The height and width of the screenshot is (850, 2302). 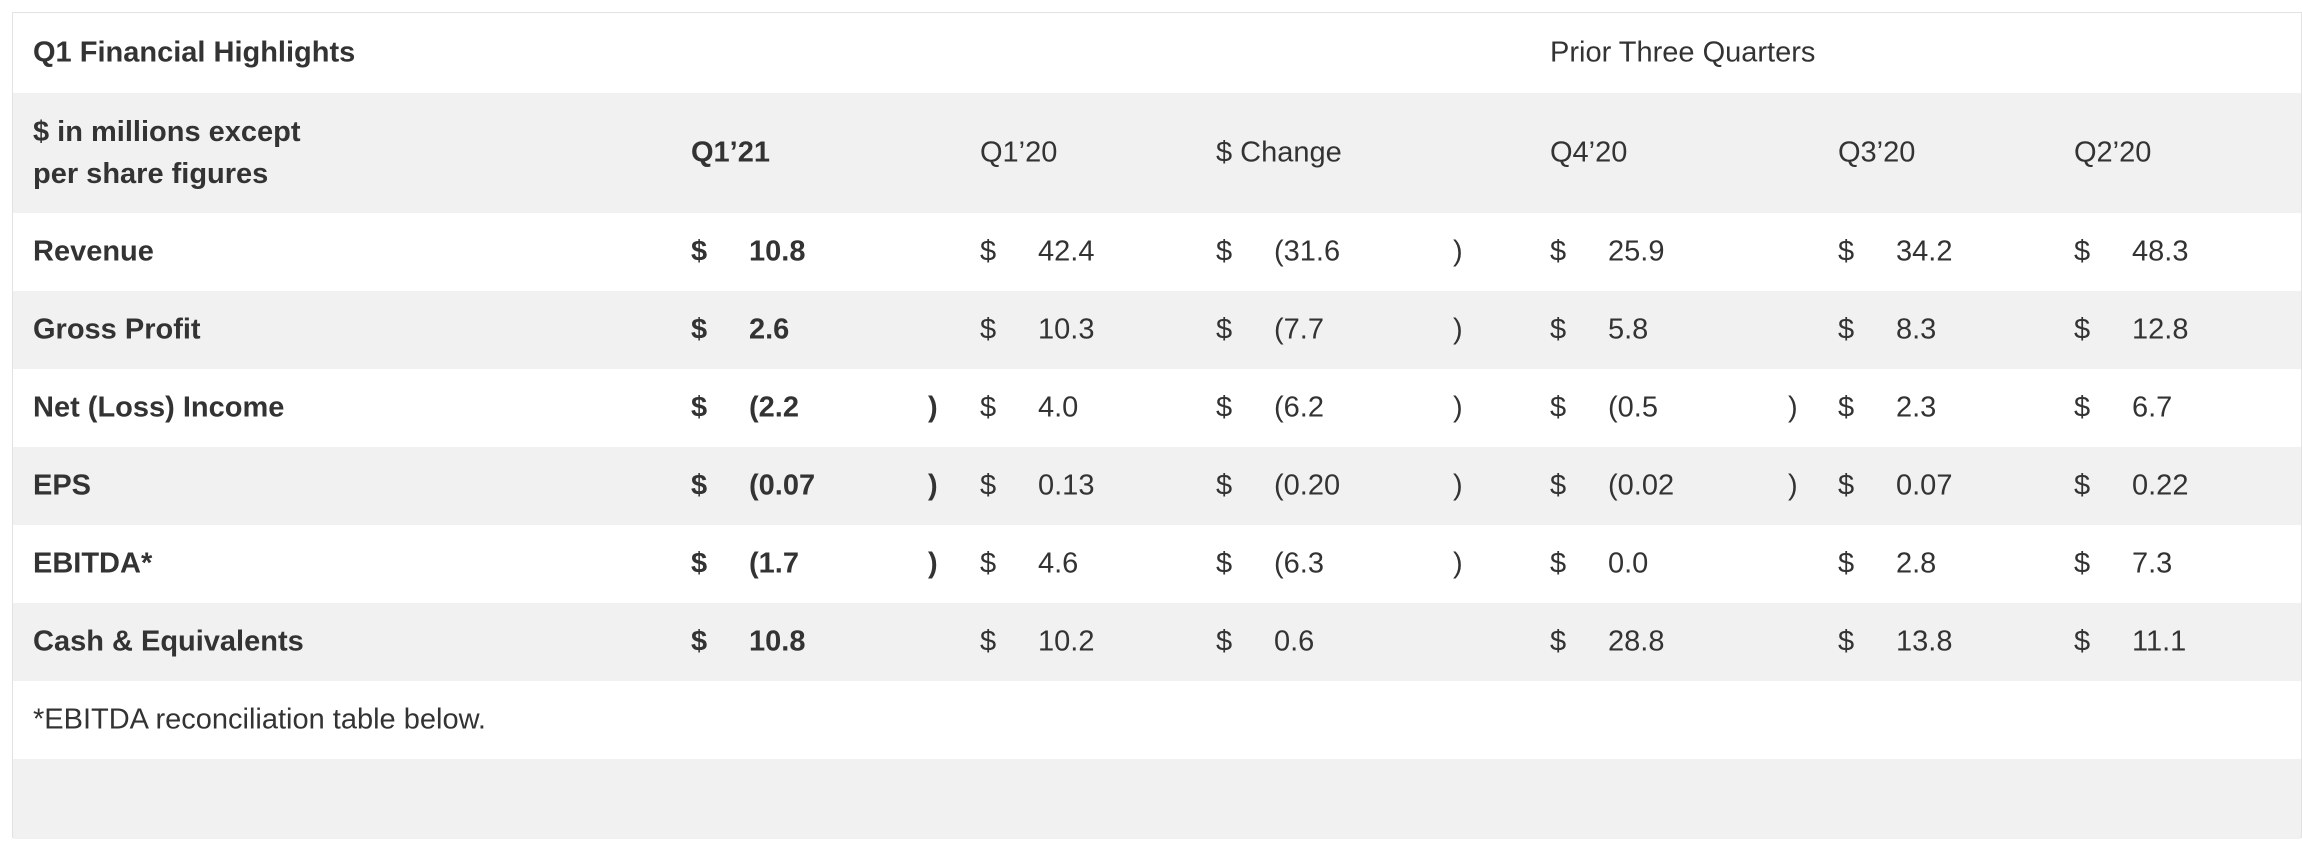 I want to click on cell-value: 10.3, so click(x=1066, y=329).